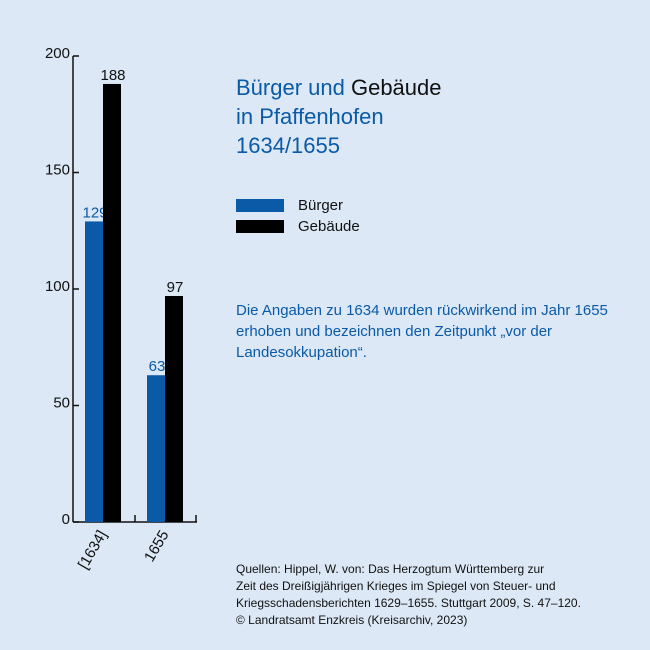 The width and height of the screenshot is (650, 650). I want to click on data-label: 129, so click(94, 212).